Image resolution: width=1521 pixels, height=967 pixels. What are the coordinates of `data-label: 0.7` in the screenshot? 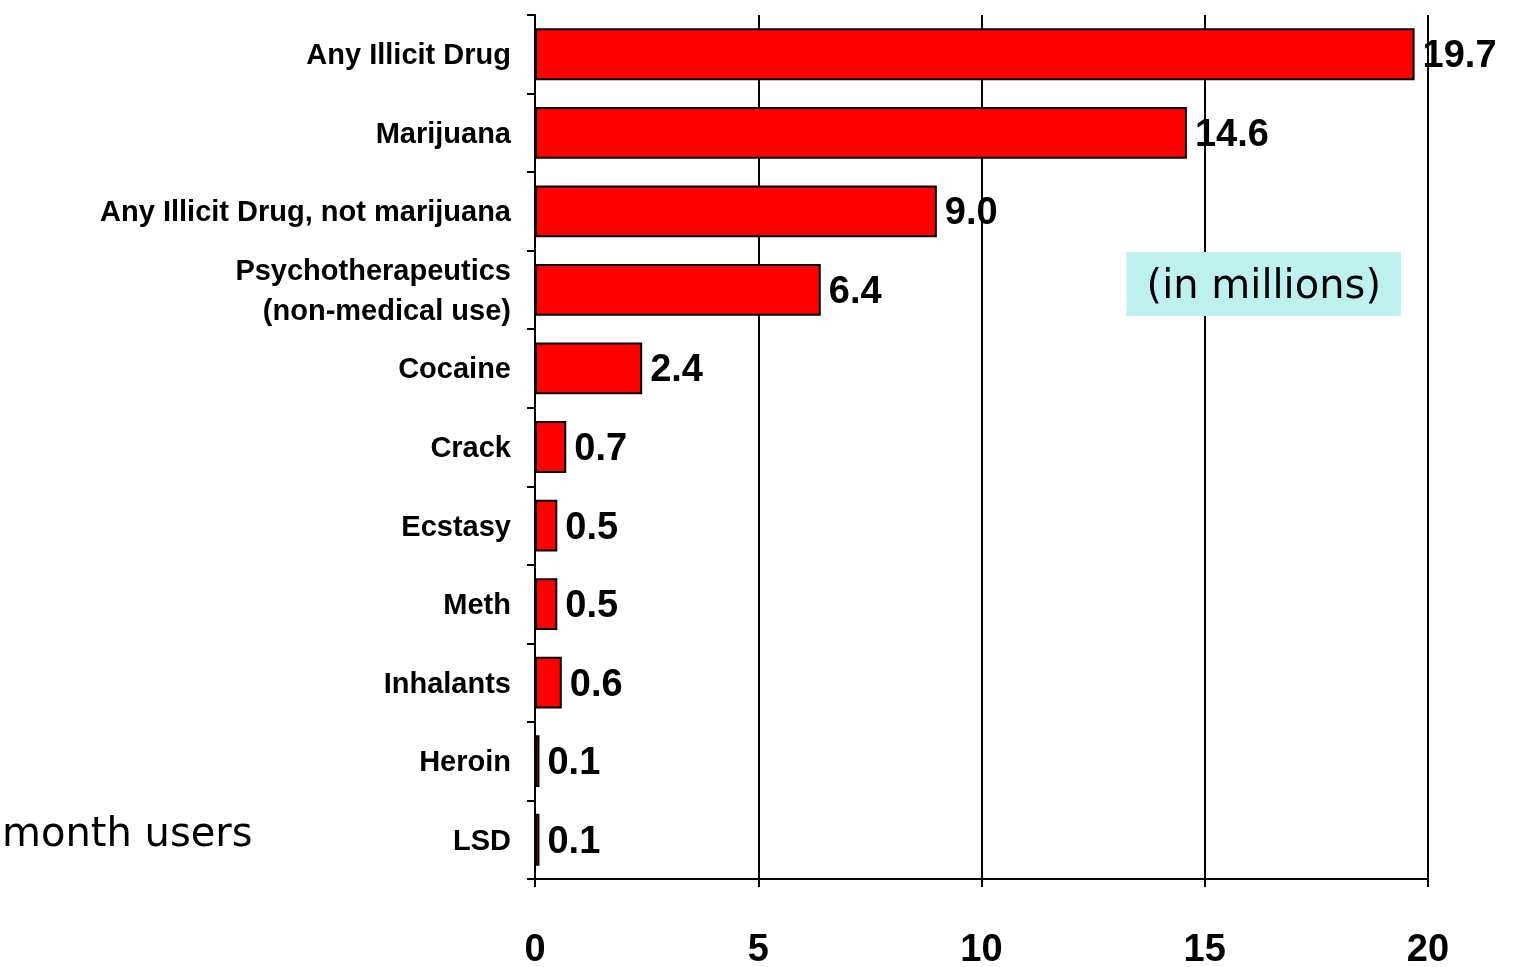 It's located at (601, 447).